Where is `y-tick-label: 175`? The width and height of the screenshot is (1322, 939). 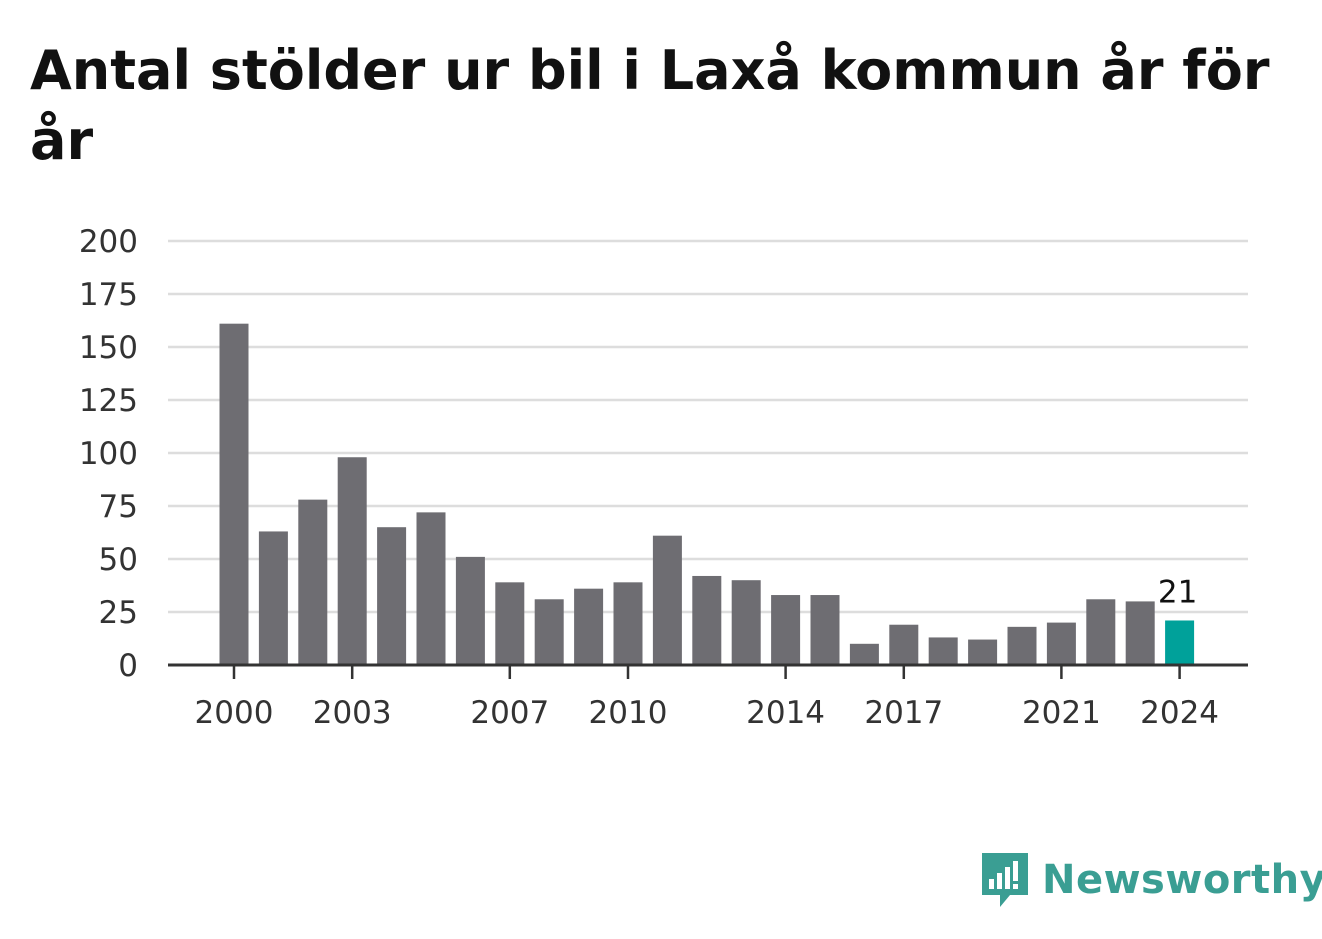 y-tick-label: 175 is located at coordinates (108, 295).